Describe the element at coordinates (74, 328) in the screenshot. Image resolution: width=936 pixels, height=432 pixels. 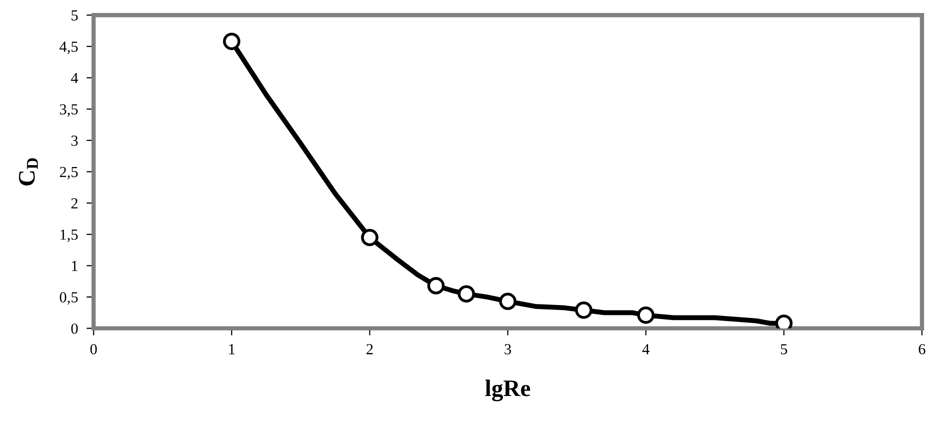
I see `y-tick-label: 0` at that location.